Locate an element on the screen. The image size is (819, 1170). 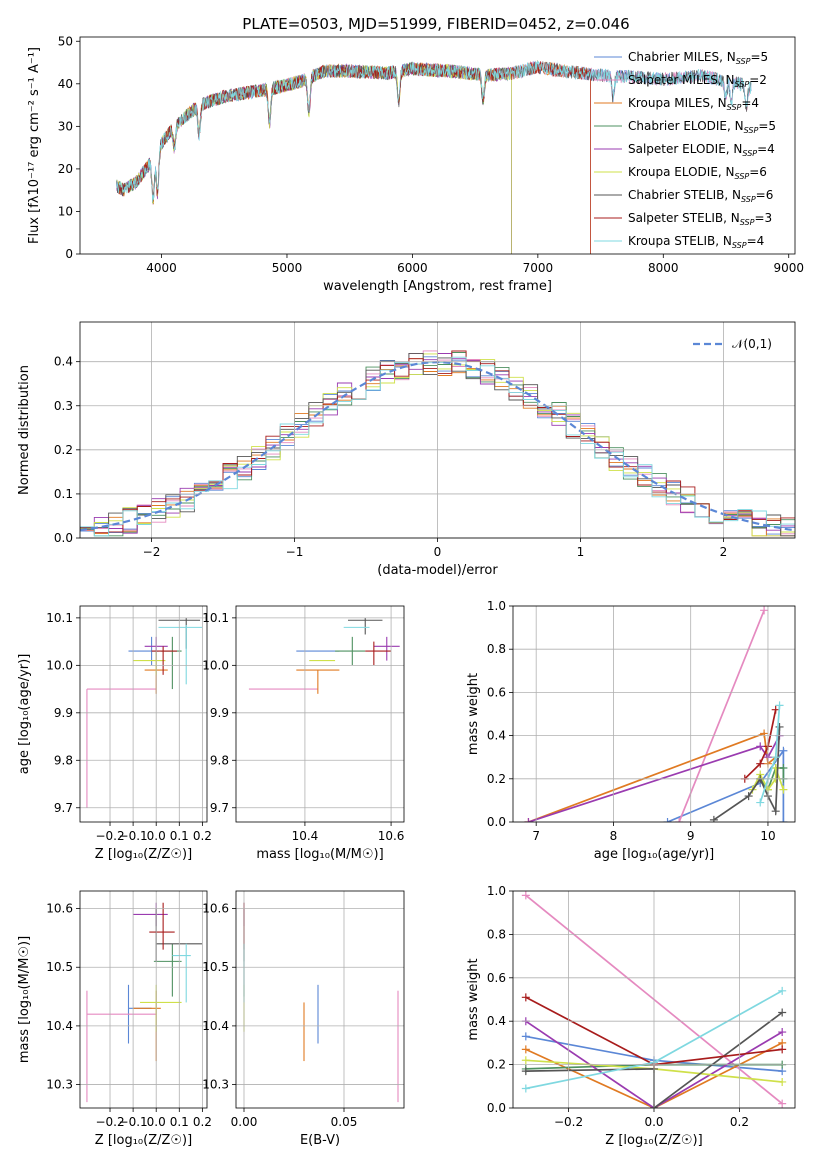
x-tick-label: 2 is located at coordinates (724, 552).